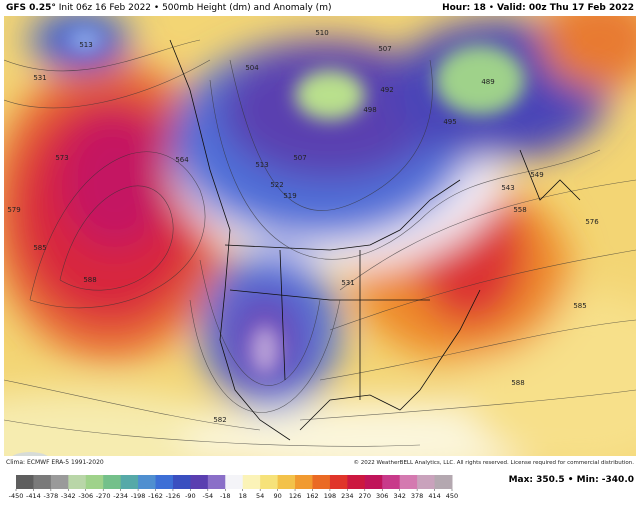 The height and width of the screenshot is (526, 640). Describe the element at coordinates (452, 496) in the screenshot. I see `colorbar-label: 450` at that location.